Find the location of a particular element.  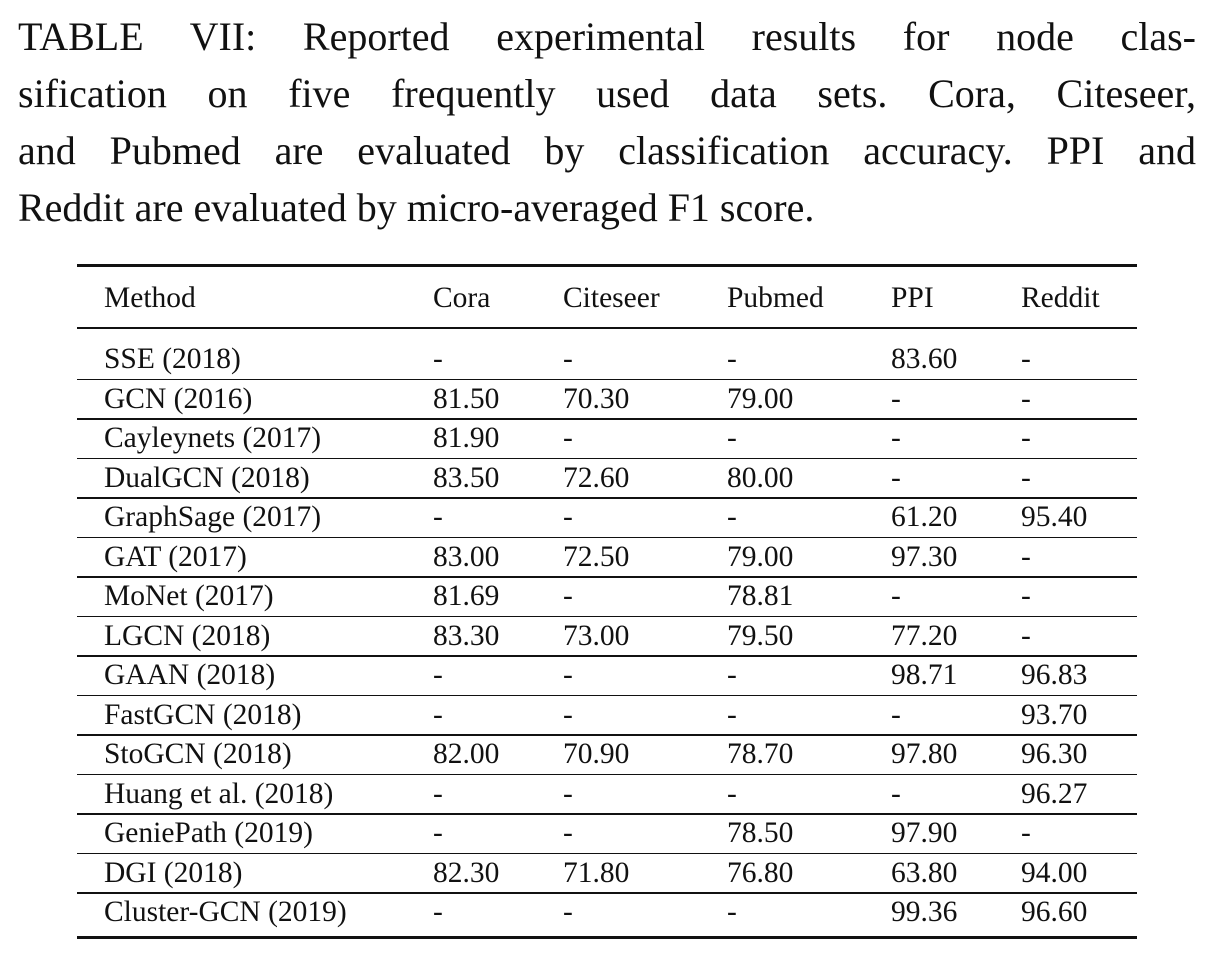

table-cell: 72.60 is located at coordinates (596, 477).